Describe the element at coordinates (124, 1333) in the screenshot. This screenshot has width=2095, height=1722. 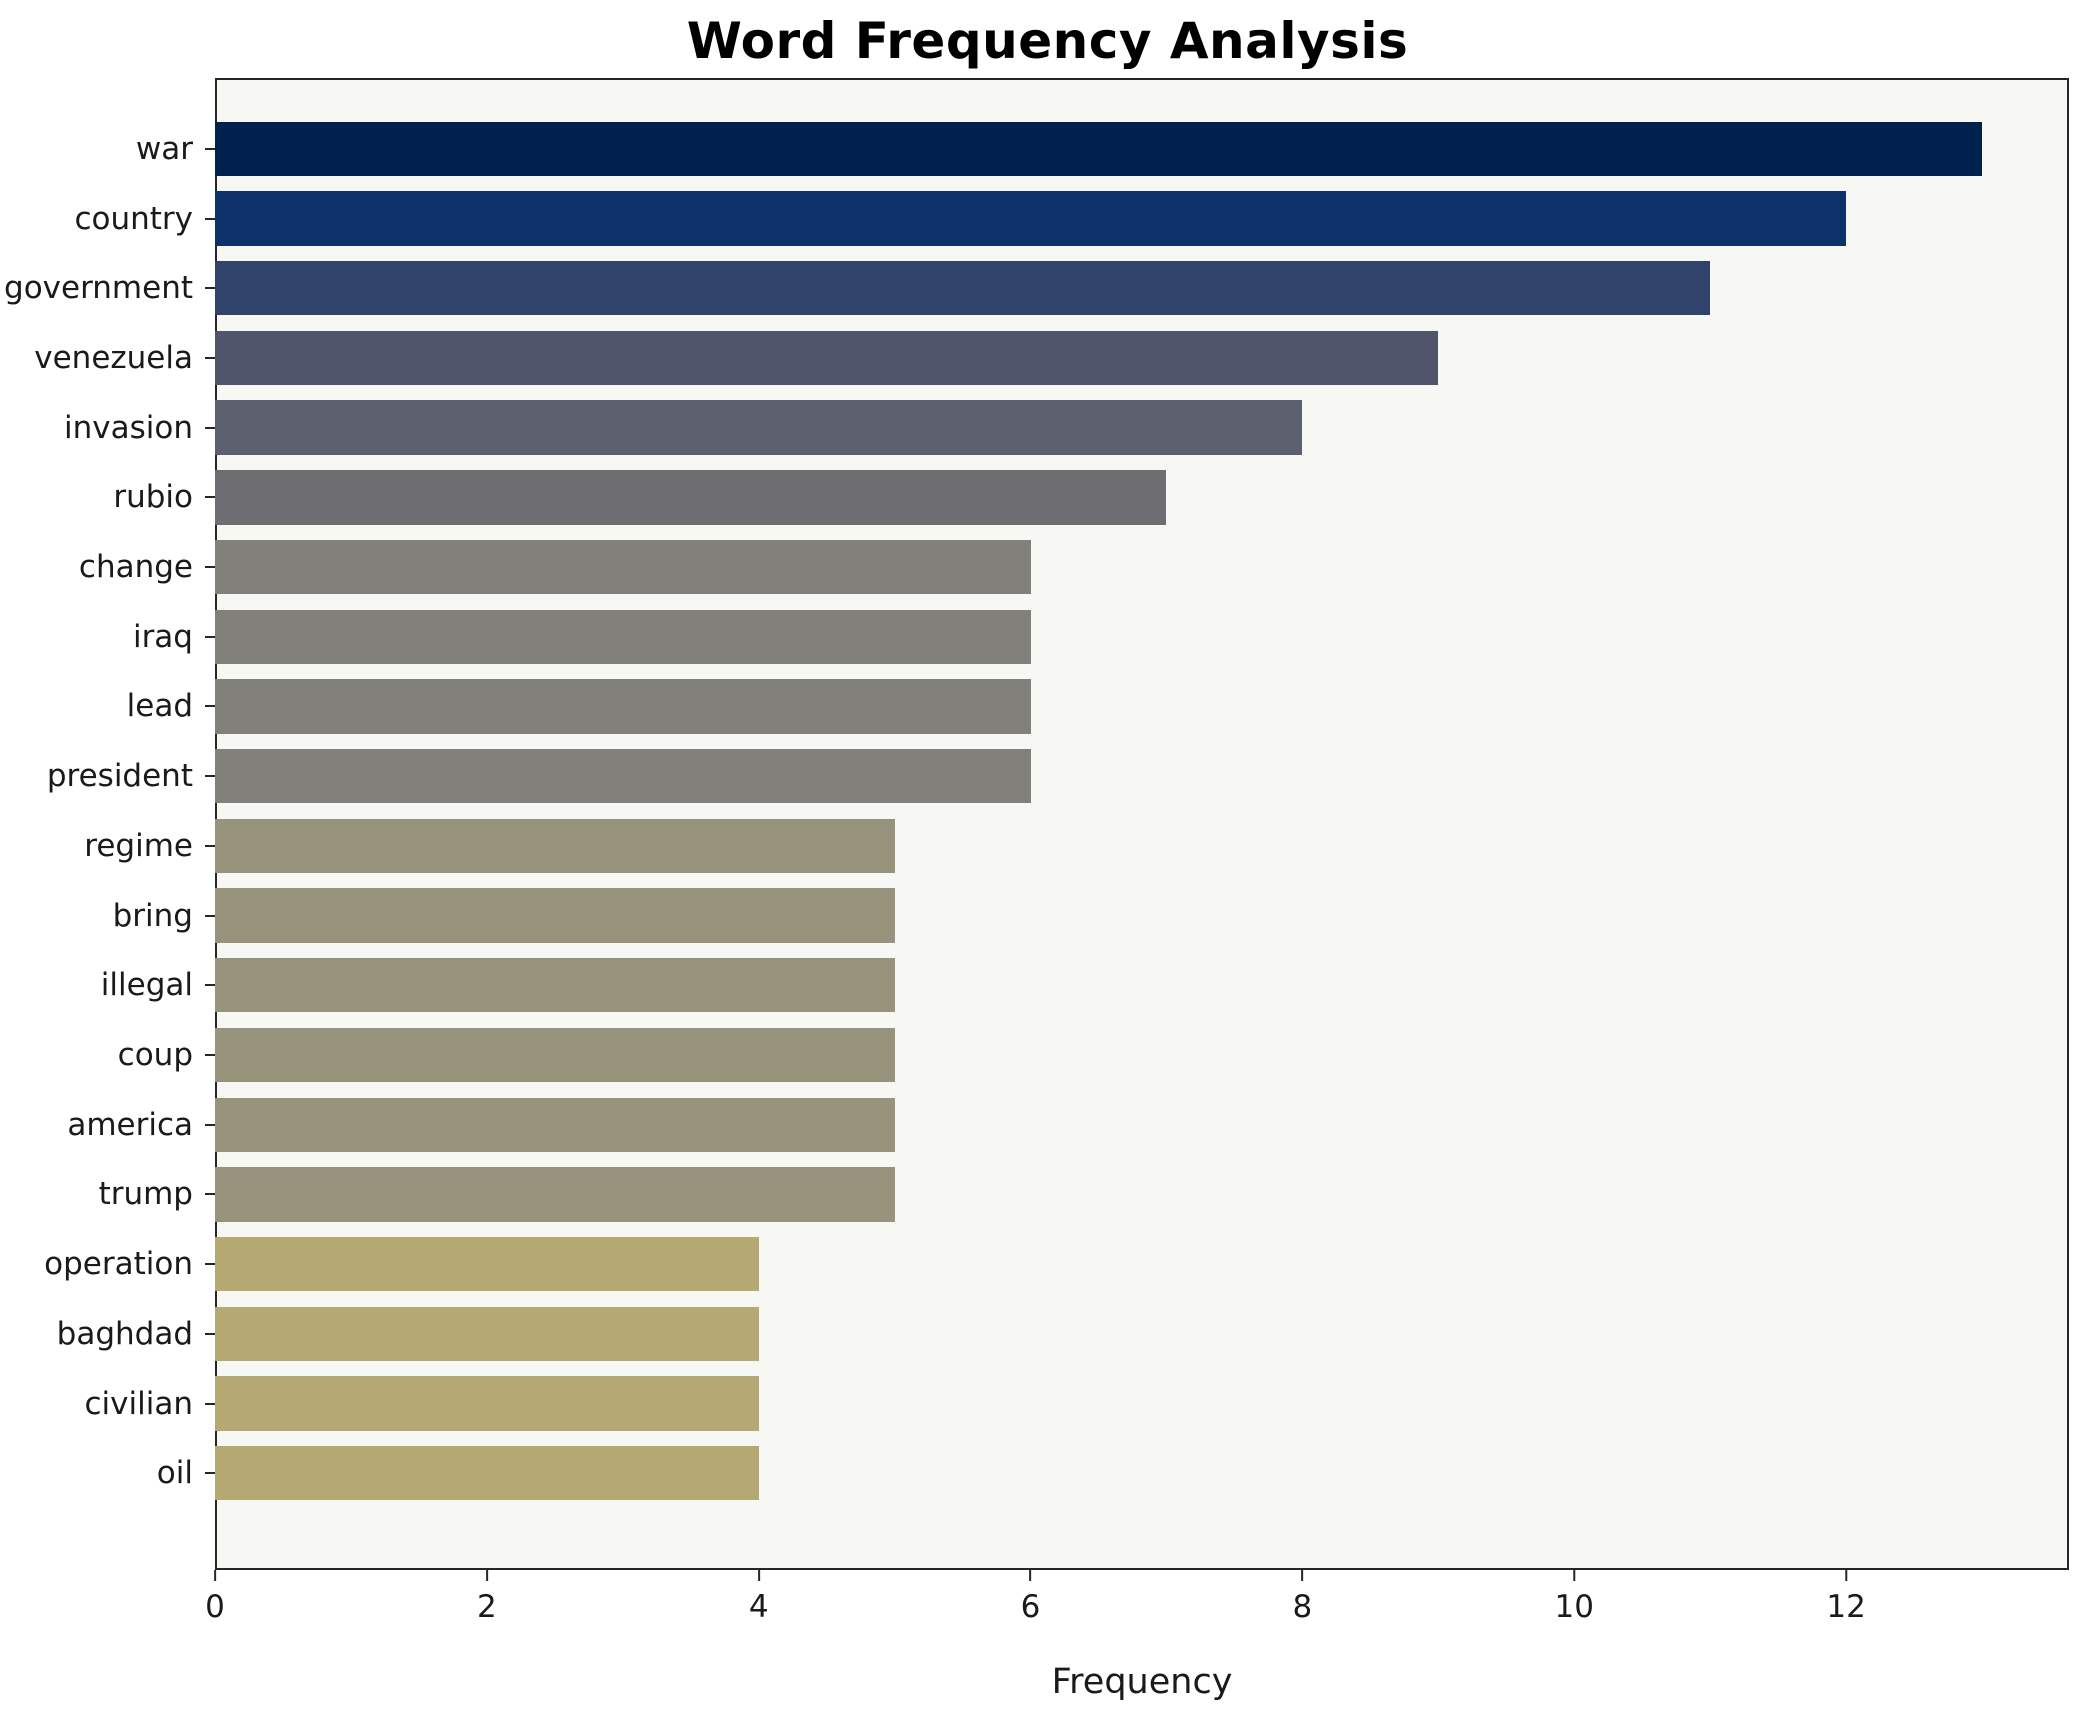
I see `y-tick-label: baghdad` at that location.